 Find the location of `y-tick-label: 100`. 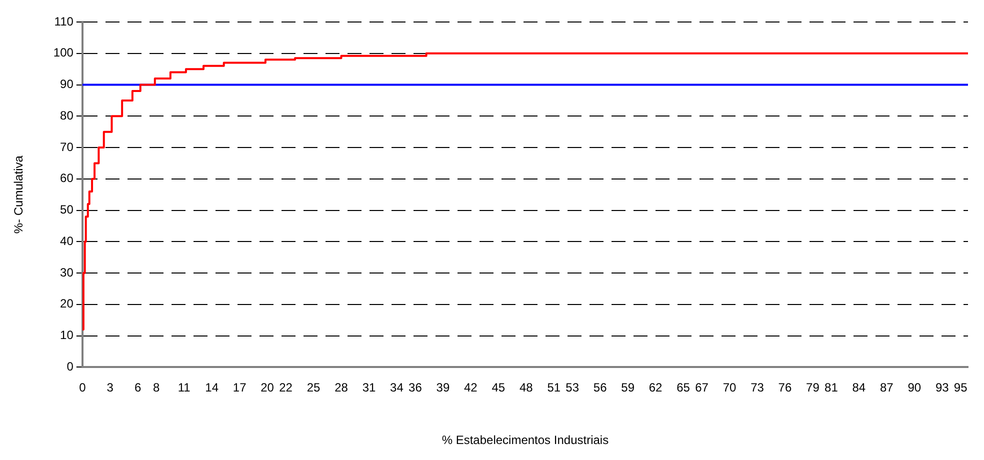

y-tick-label: 100 is located at coordinates (63, 53).